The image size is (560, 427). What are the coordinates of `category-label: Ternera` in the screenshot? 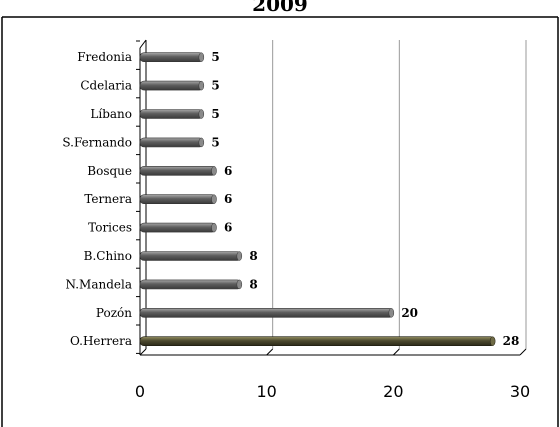 It's located at (108, 199).